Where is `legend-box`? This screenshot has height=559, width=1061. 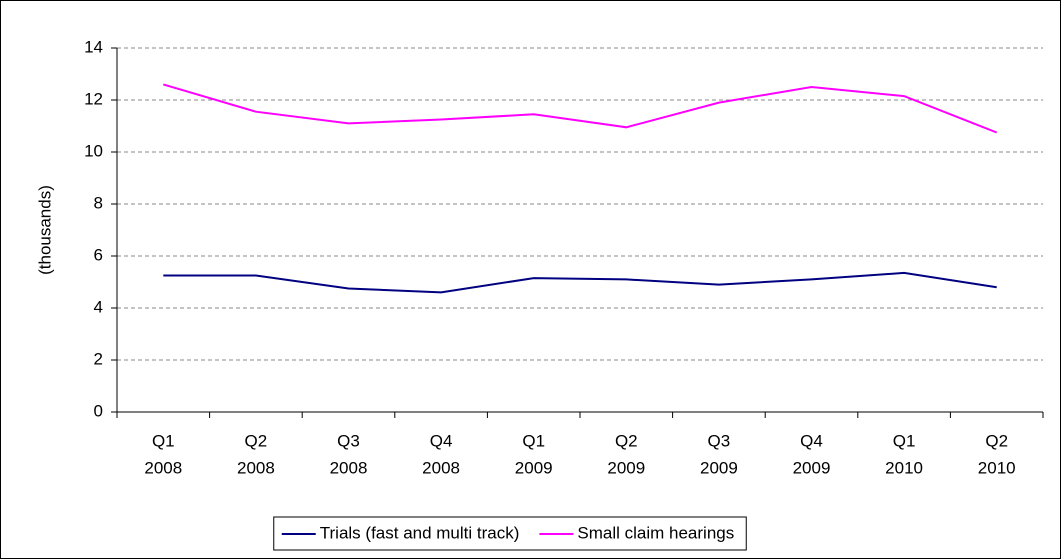 legend-box is located at coordinates (510, 533).